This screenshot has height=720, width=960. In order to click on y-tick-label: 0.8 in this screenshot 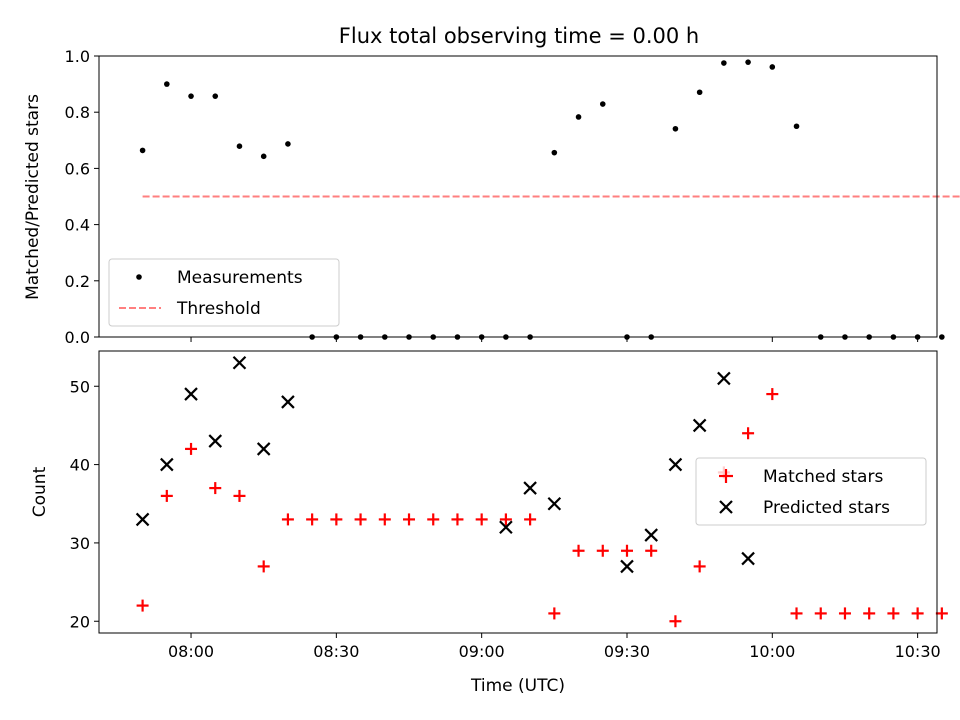, I will do `click(77, 112)`.